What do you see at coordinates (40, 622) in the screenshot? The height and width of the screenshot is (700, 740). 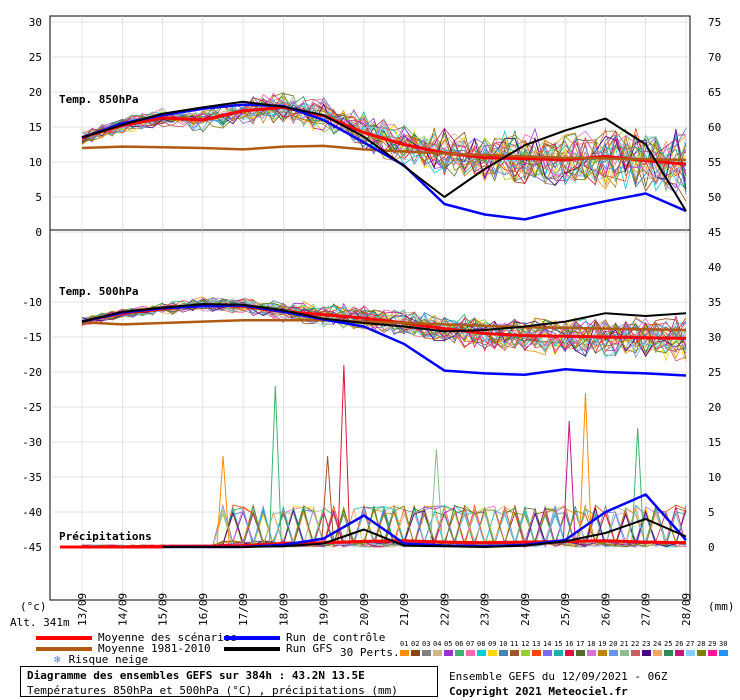 I see `altitude-label: Alt. 341m` at bounding box center [40, 622].